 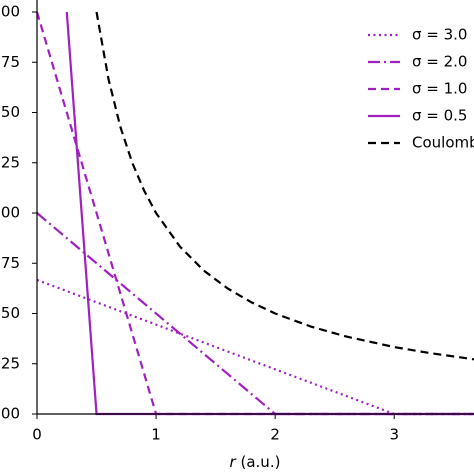 What do you see at coordinates (10, 263) in the screenshot?
I see `y-tick-label: 0.75` at bounding box center [10, 263].